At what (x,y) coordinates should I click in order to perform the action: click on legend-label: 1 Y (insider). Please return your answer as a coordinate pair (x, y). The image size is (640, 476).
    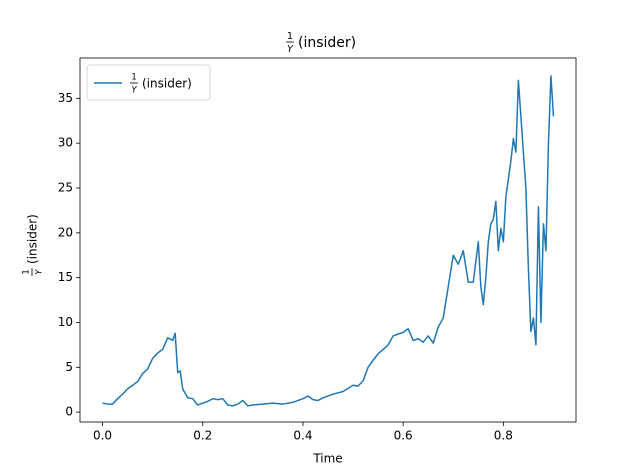
    Looking at the image, I should click on (161, 83).